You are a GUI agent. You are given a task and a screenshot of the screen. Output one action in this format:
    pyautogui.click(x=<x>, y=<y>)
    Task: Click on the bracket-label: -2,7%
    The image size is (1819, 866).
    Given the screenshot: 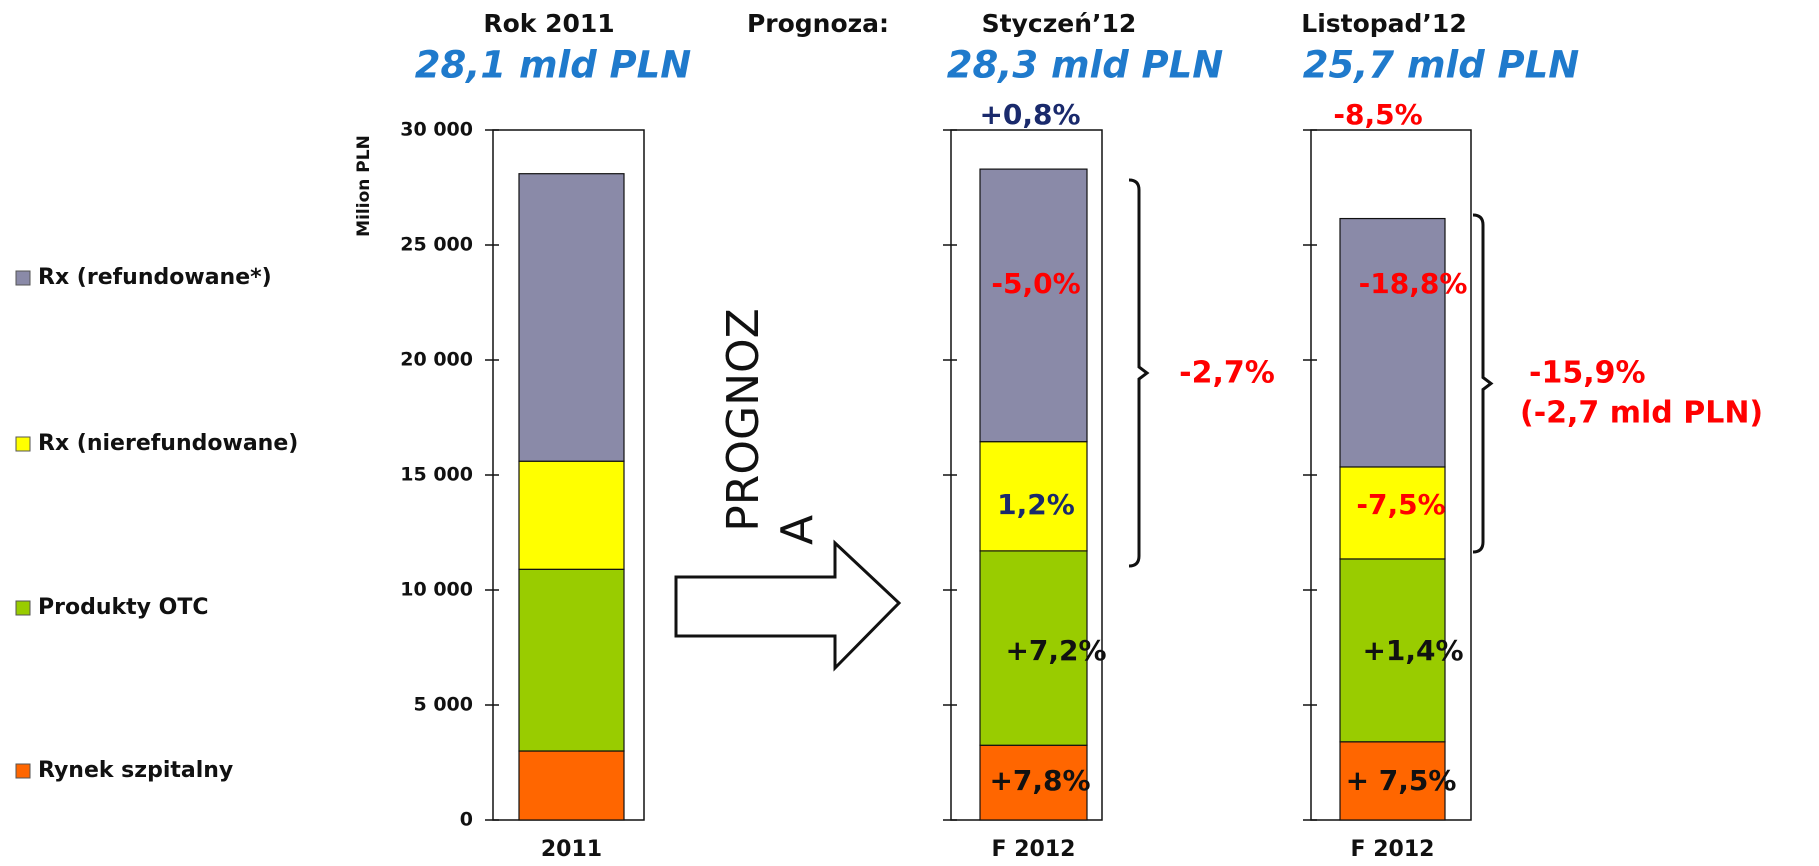 What is the action you would take?
    pyautogui.click(x=1227, y=373)
    